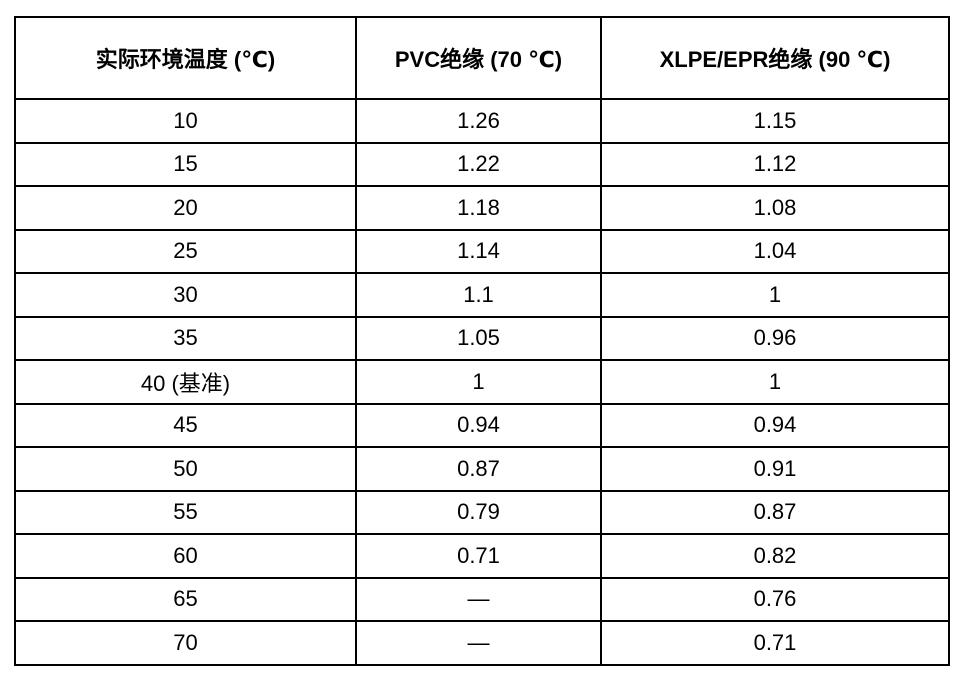 This screenshot has height=692, width=962. Describe the element at coordinates (185, 58) in the screenshot. I see `header-temperature: 实际环境温度 (℃)` at that location.